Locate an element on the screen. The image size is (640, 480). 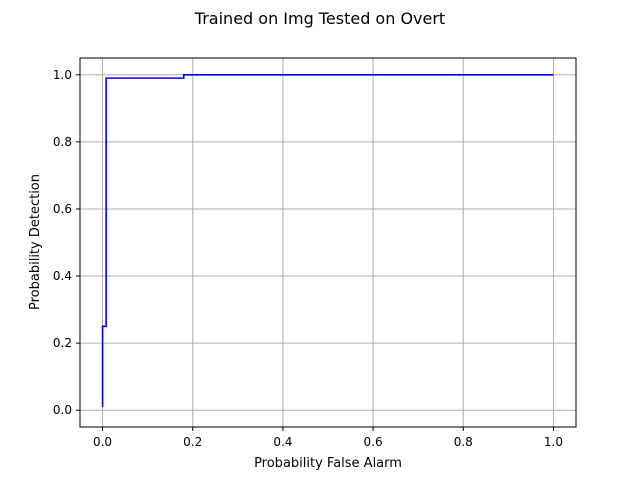
chart-title: Trained on Img Tested on Overt is located at coordinates (319, 18).